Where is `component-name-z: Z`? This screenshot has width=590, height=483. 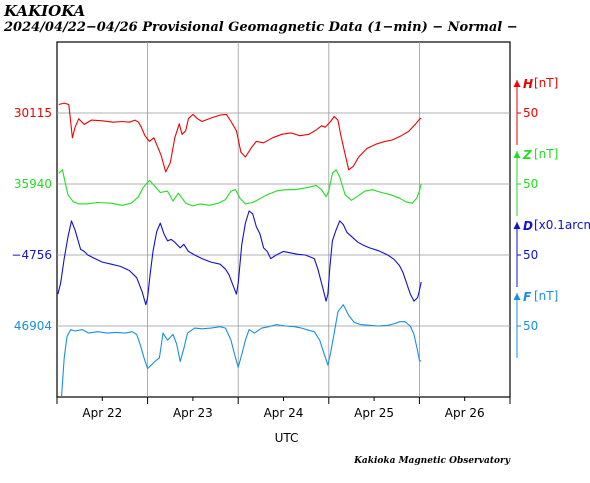
component-name-z: Z is located at coordinates (527, 155).